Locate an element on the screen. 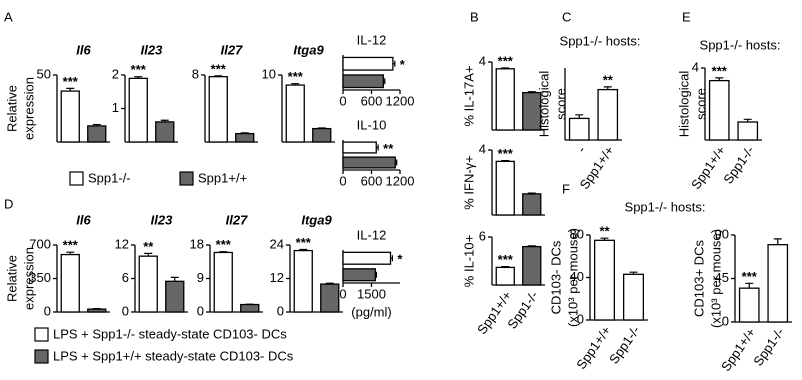 This screenshot has height=380, width=802. y-tick-label: 10 is located at coordinates (269, 73).